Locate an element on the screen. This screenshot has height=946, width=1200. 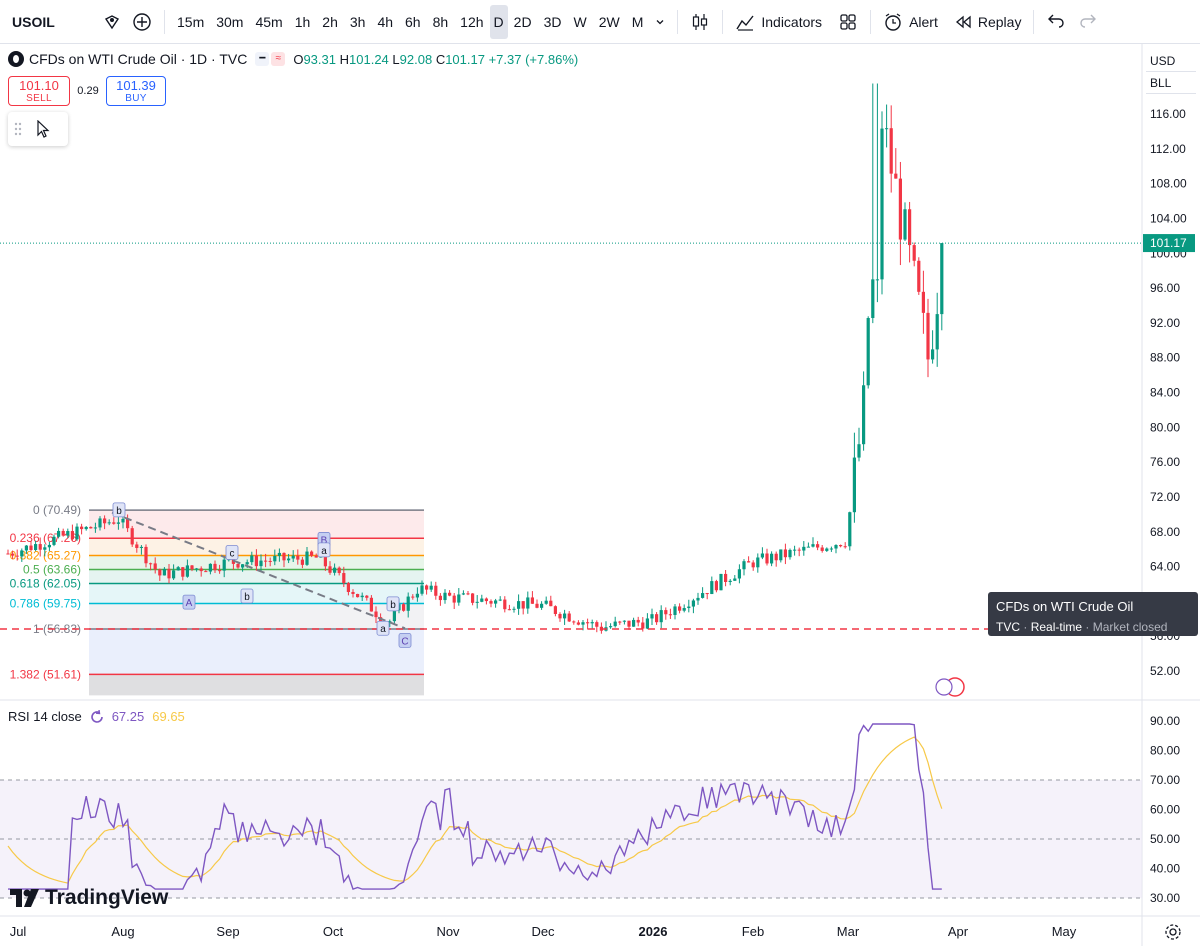
undo-button is located at coordinates (1056, 22).